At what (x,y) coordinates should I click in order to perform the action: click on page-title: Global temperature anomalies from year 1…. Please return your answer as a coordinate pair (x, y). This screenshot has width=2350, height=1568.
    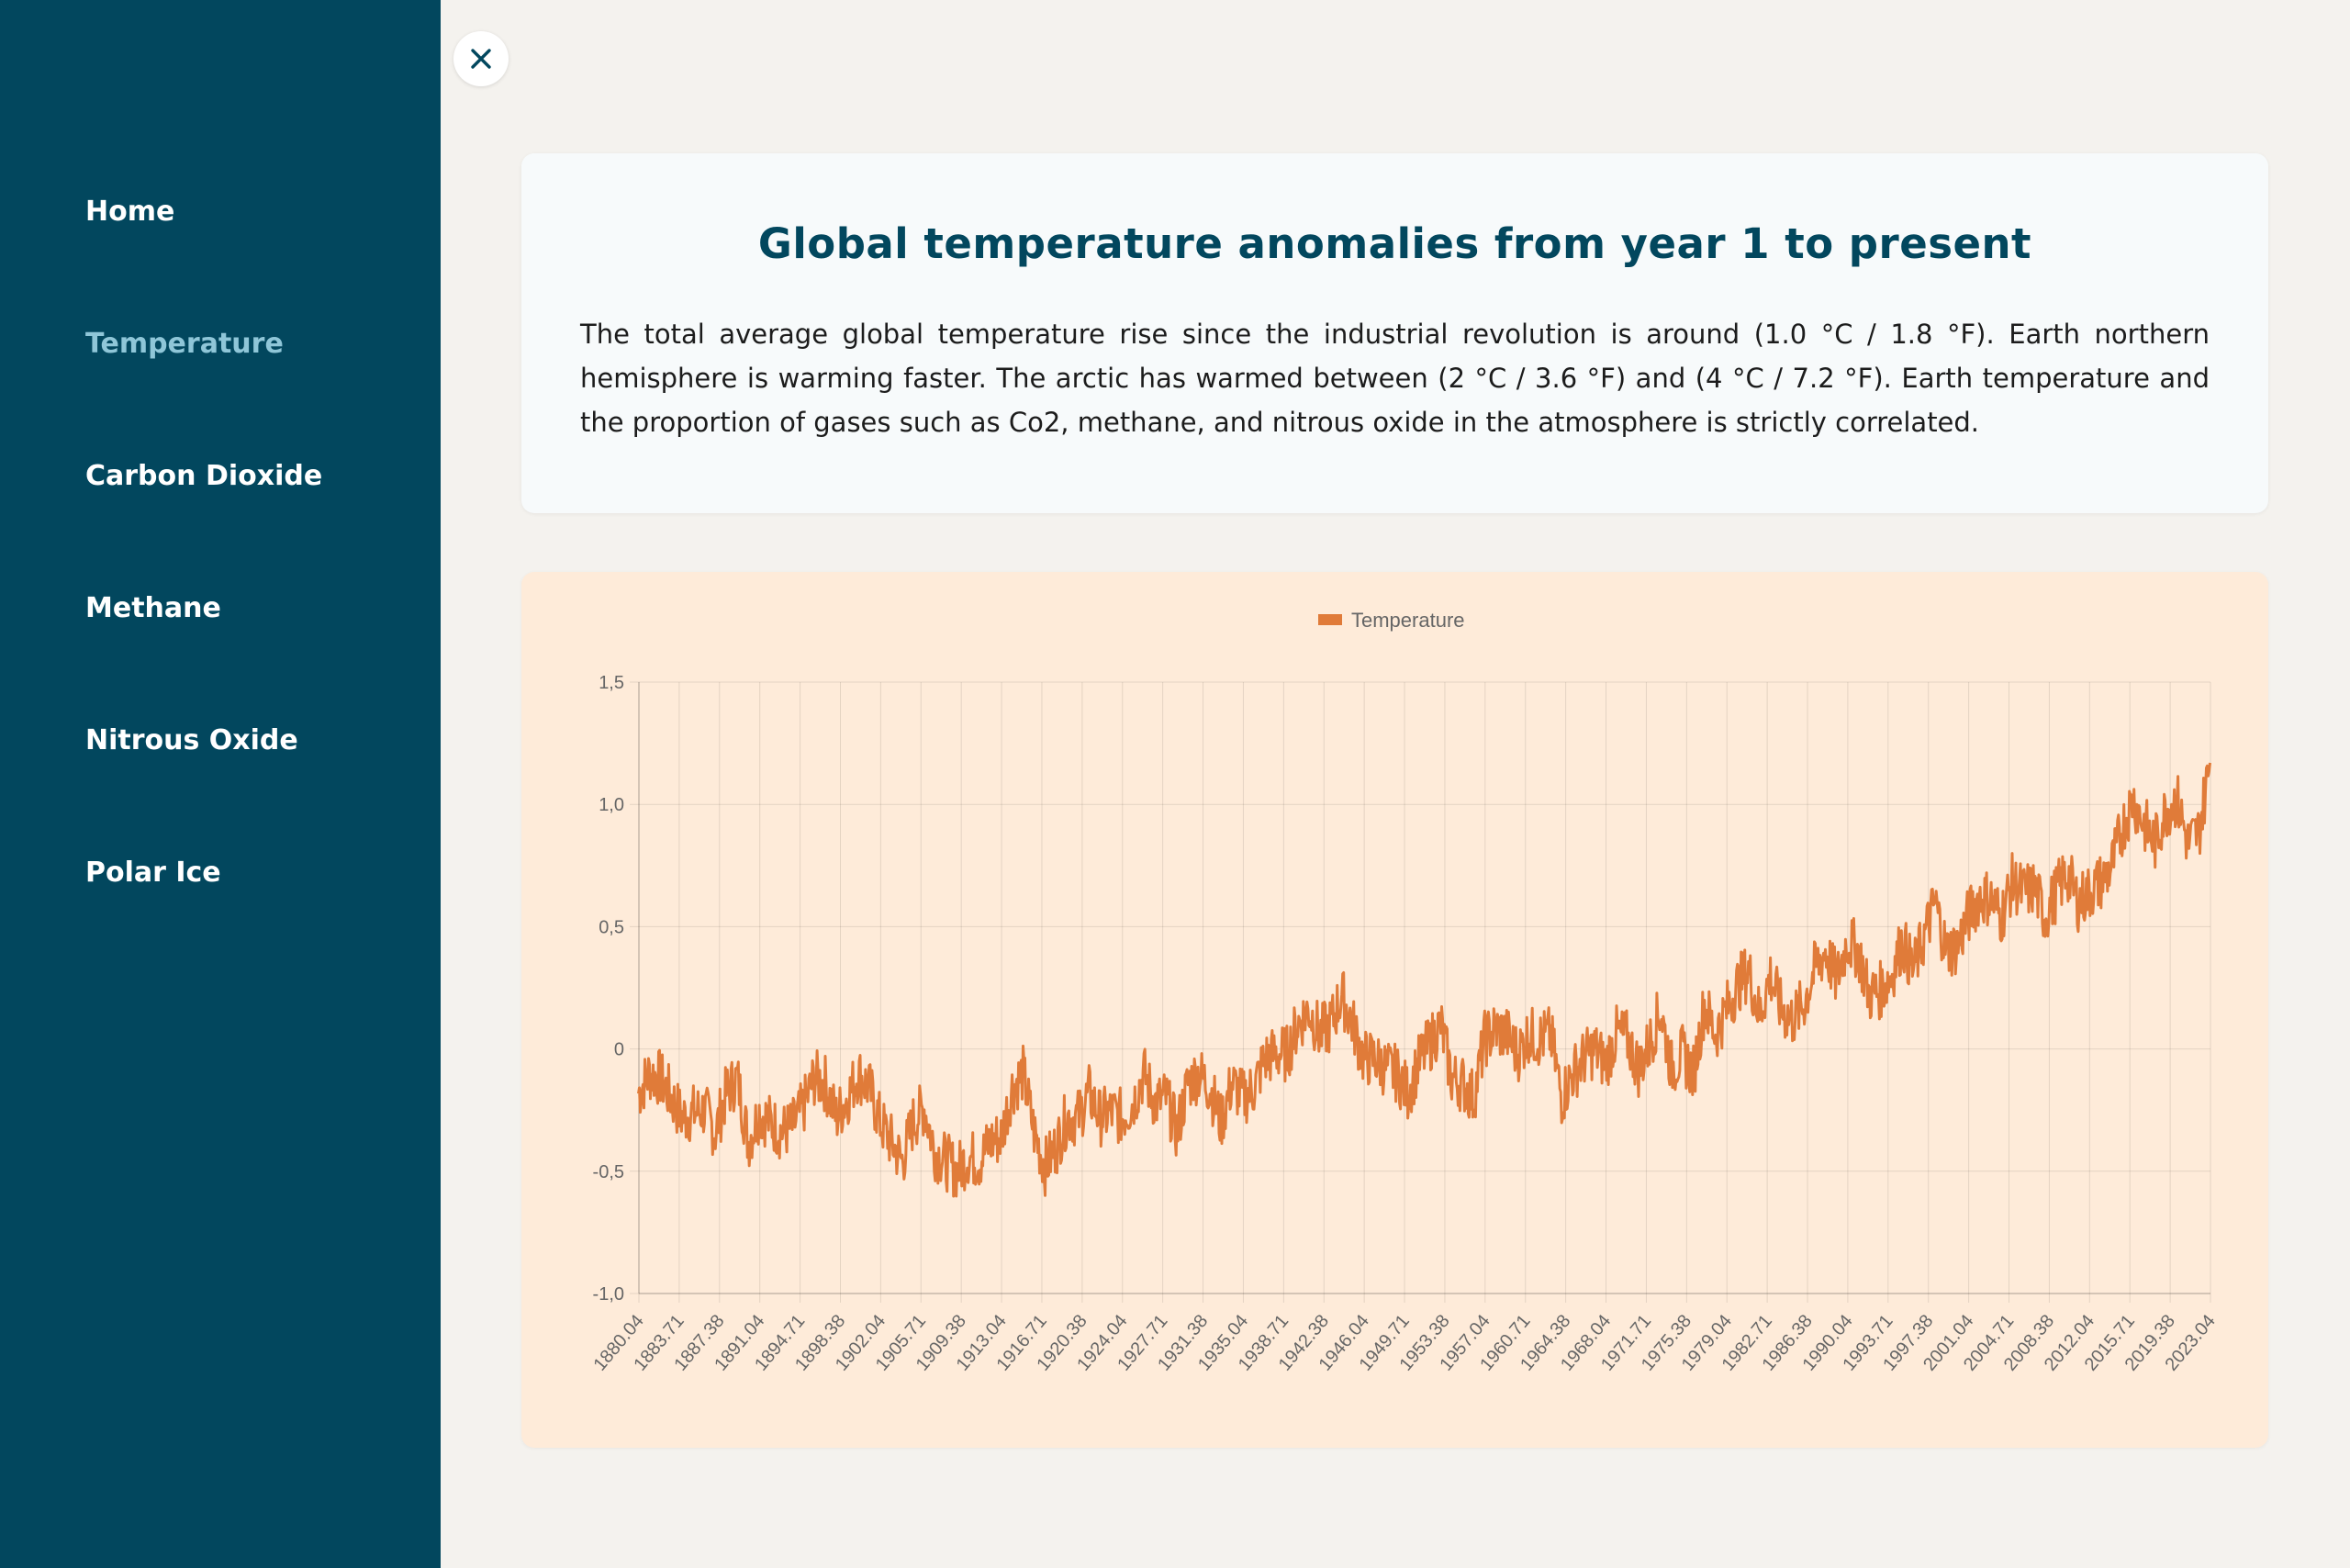
    Looking at the image, I should click on (1394, 243).